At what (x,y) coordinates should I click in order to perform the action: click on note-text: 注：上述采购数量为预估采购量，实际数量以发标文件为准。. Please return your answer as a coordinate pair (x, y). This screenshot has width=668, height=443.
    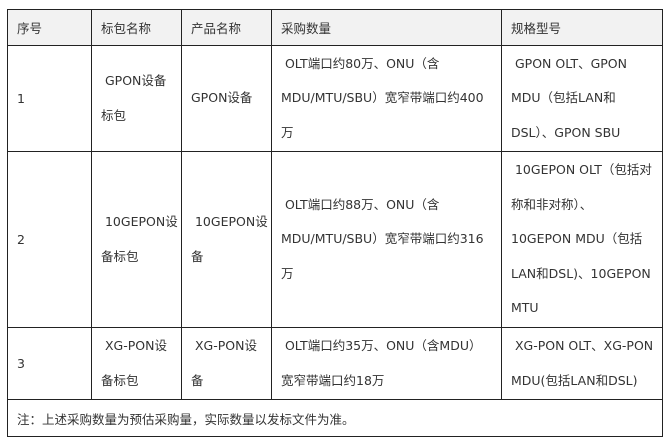
    Looking at the image, I should click on (335, 418).